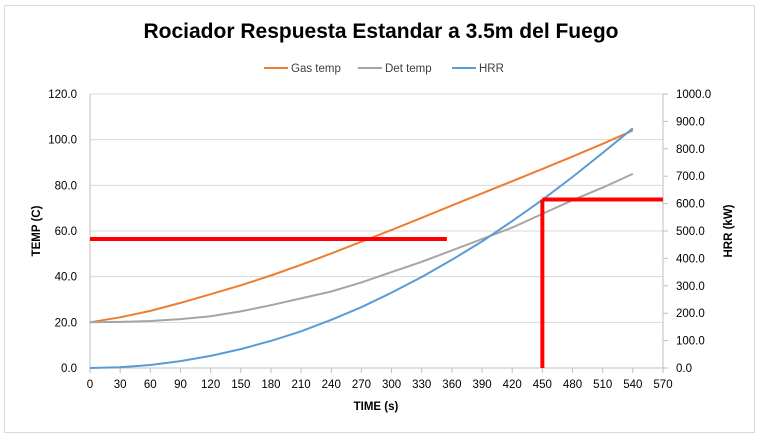 The image size is (761, 442). Describe the element at coordinates (66, 186) in the screenshot. I see `y-tick-label: 80.0` at that location.